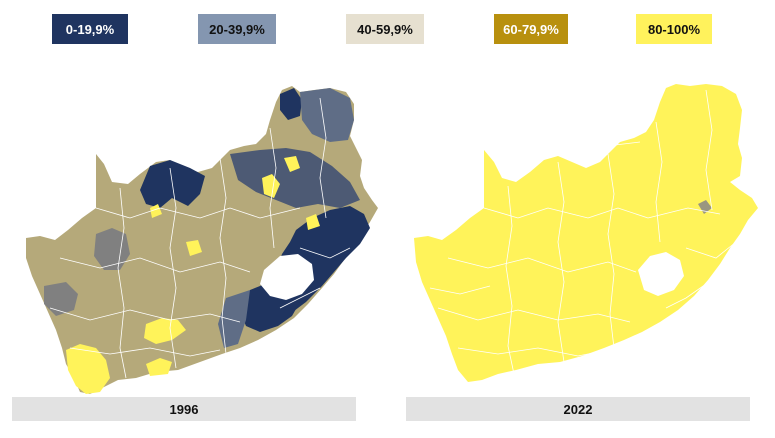 The width and height of the screenshot is (775, 438). I want to click on year-label-text: 1996, so click(184, 409).